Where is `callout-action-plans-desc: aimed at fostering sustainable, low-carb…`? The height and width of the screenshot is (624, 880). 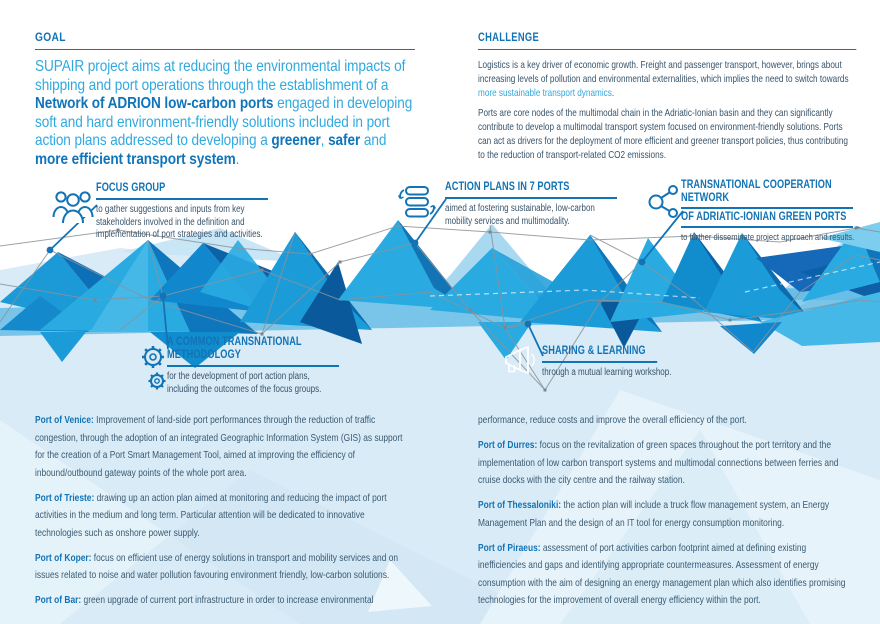 callout-action-plans-desc: aimed at fostering sustainable, low-carb… is located at coordinates (520, 215).